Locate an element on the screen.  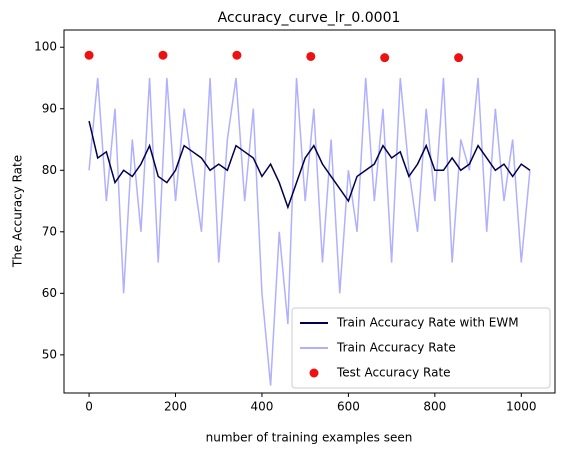
y-tick-label: 80 is located at coordinates (49, 170).